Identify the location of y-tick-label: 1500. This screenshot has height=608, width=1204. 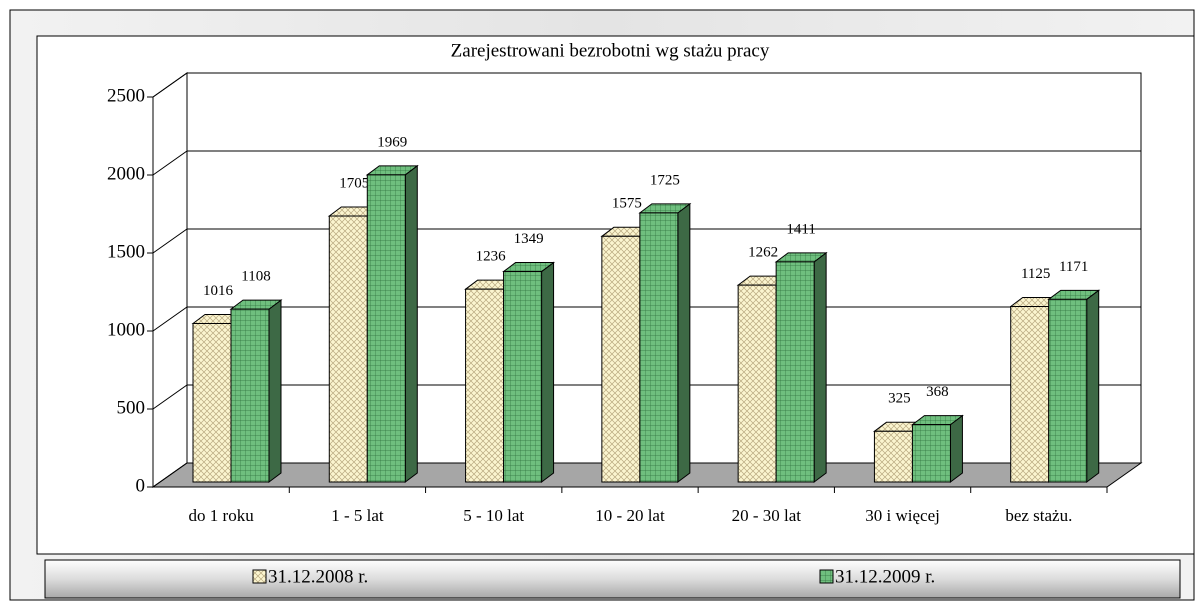
(126, 251).